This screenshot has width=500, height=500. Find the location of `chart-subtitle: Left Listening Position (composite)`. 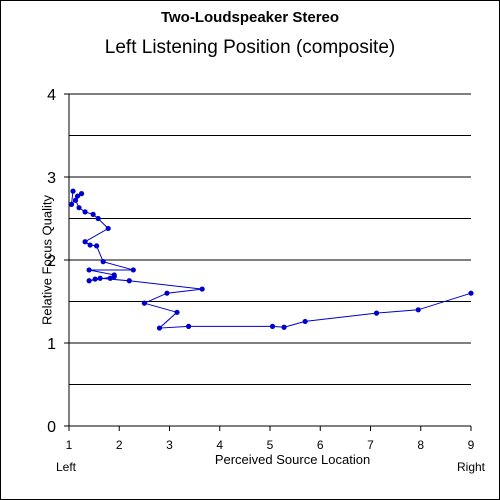

chart-subtitle: Left Listening Position (composite) is located at coordinates (250, 47).